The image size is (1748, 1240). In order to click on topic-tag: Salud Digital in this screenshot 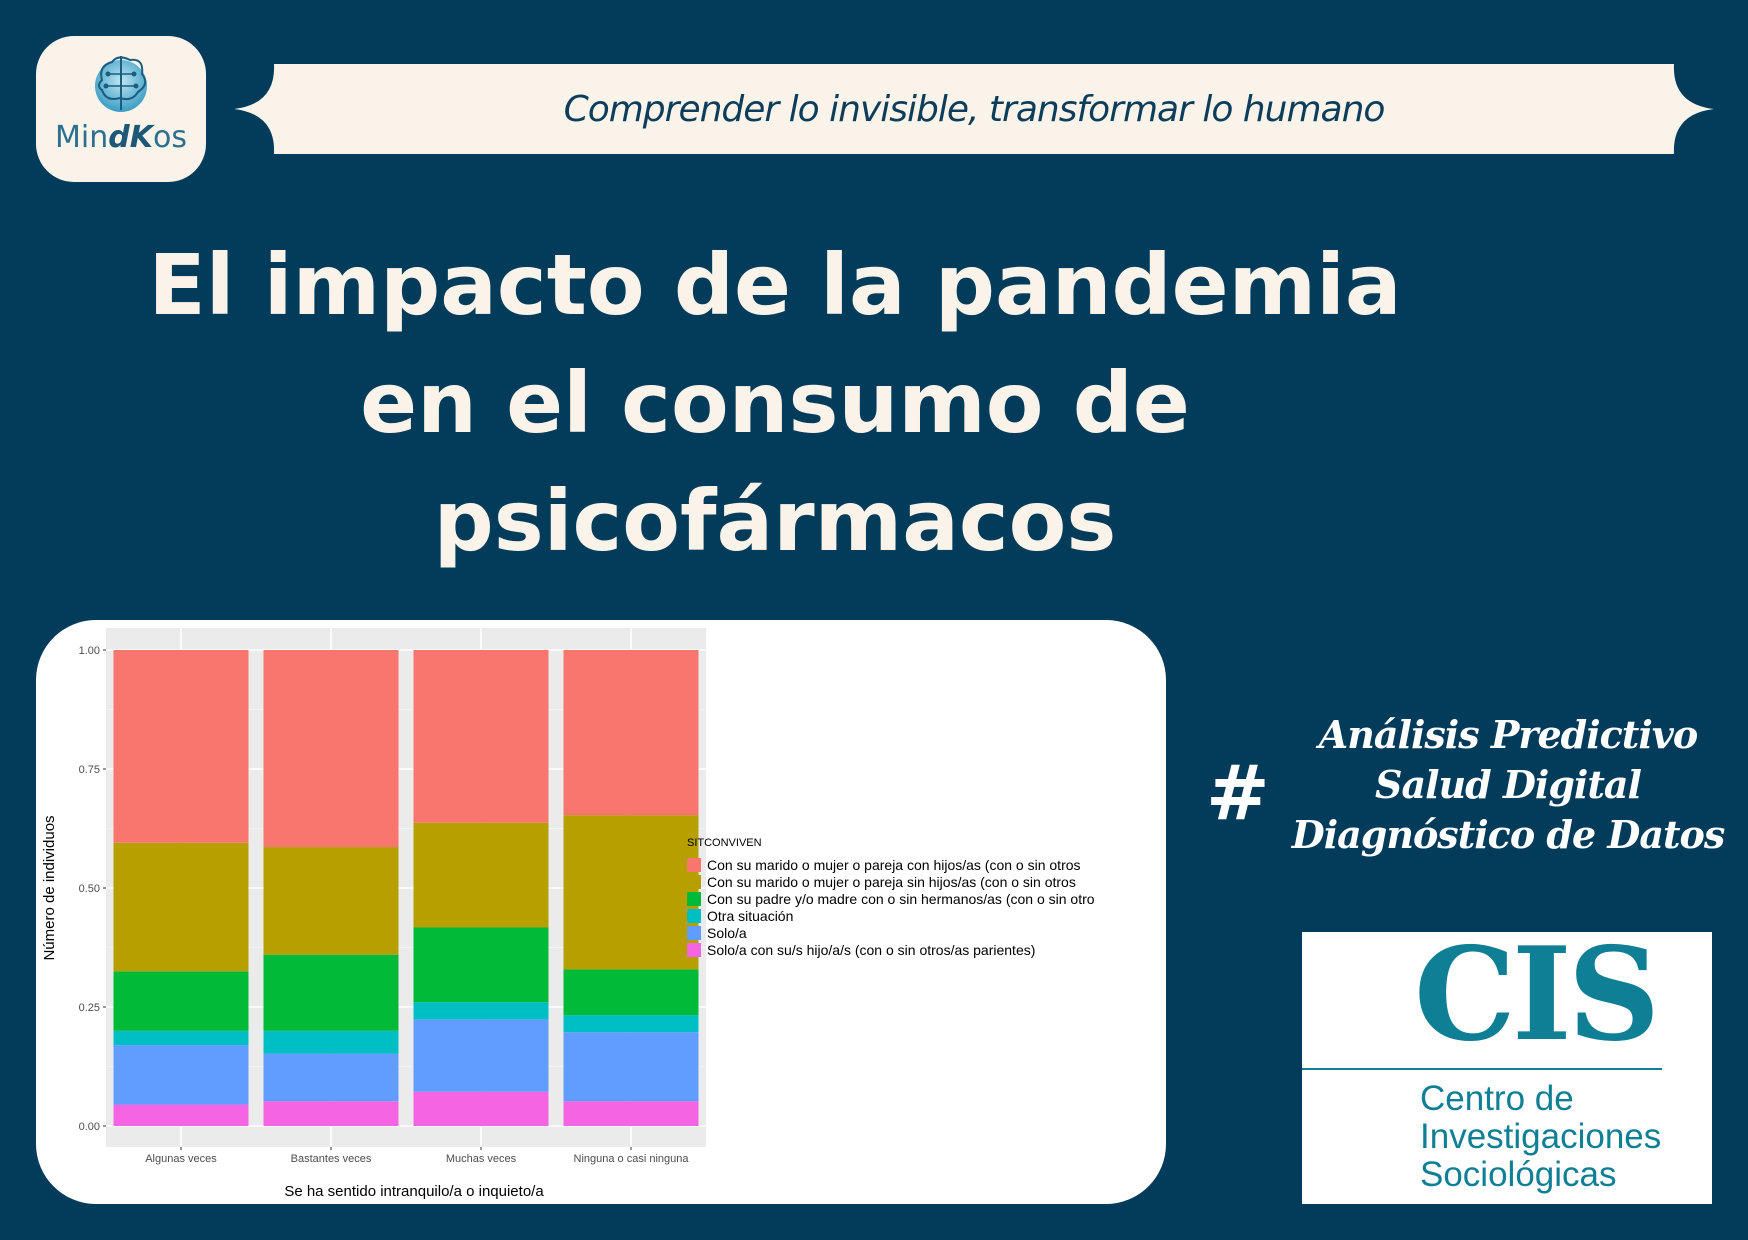, I will do `click(1508, 784)`.